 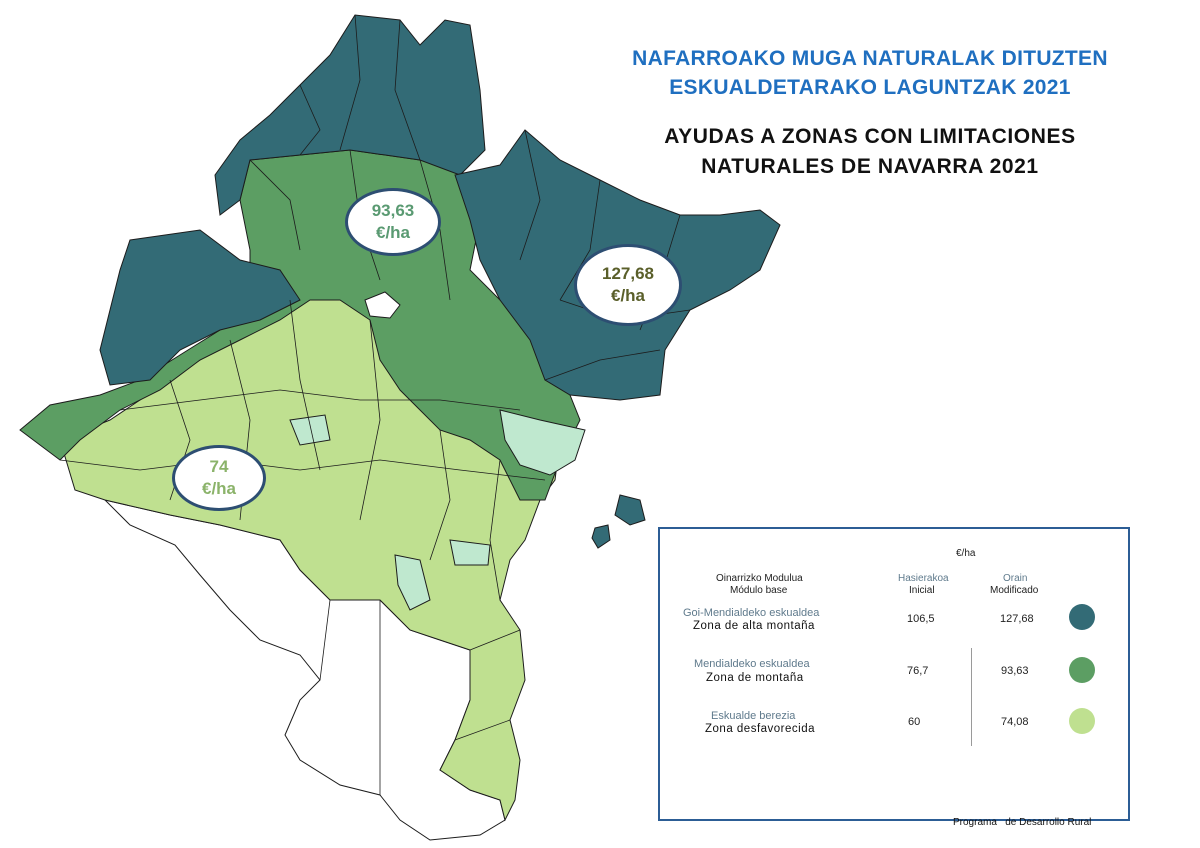 What do you see at coordinates (918, 671) in the screenshot?
I see `legend-row-initial: 76,7` at bounding box center [918, 671].